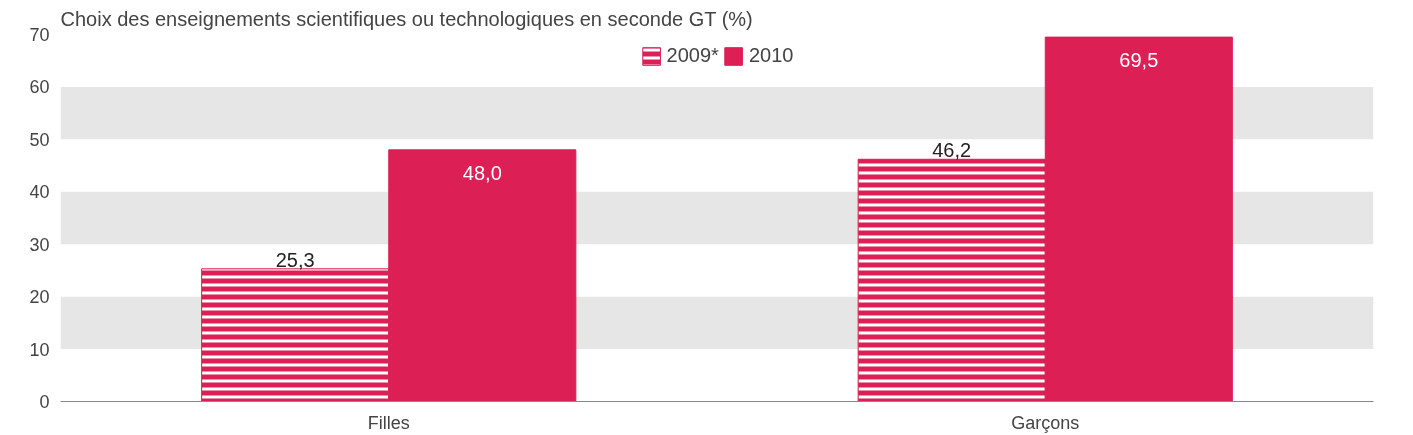 This screenshot has height=435, width=1413. Describe the element at coordinates (388, 422) in the screenshot. I see `x-tick-label: Filles` at that location.